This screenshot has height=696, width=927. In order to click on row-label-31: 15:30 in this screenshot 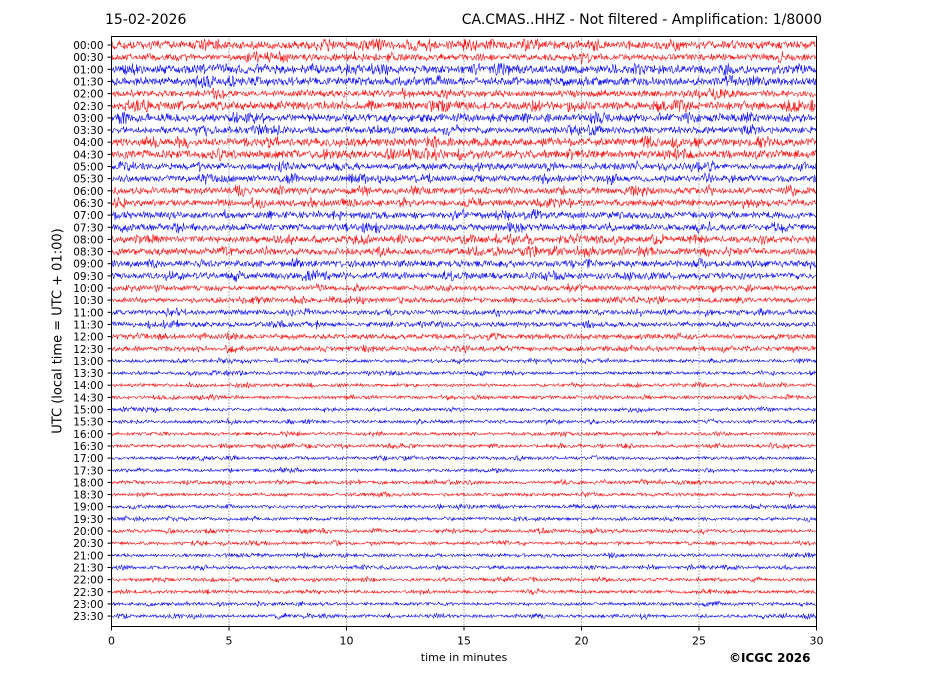, I will do `click(88, 423)`.